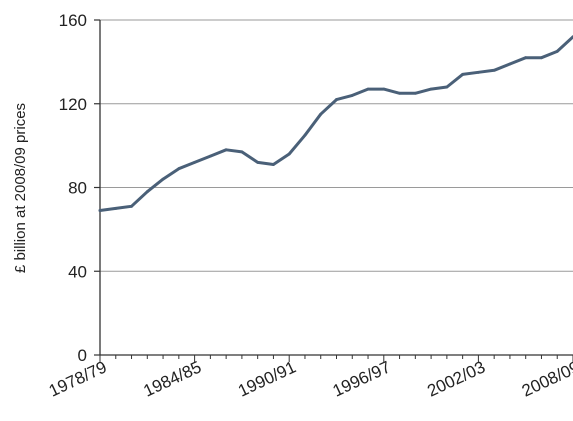 The height and width of the screenshot is (421, 573). What do you see at coordinates (362, 378) in the screenshot?
I see `x-tick-label: 1996/97` at bounding box center [362, 378].